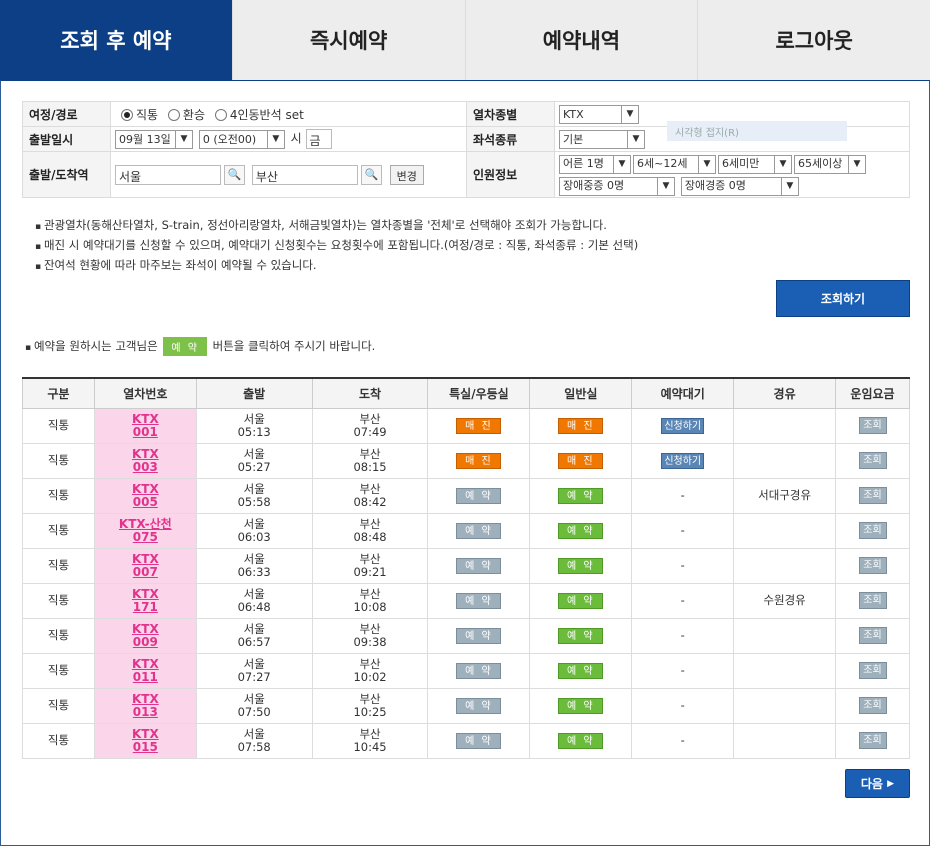 The image size is (930, 846). I want to click on child-select: 6세~12세 ▼, so click(674, 164).